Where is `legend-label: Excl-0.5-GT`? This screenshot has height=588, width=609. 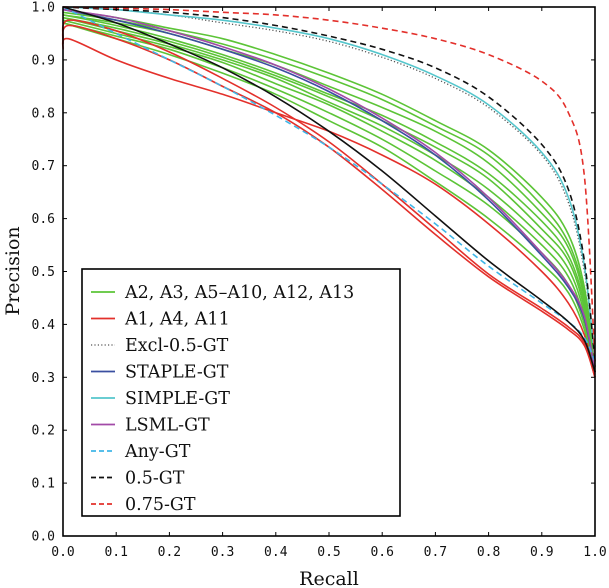 legend-label: Excl-0.5-GT is located at coordinates (177, 346).